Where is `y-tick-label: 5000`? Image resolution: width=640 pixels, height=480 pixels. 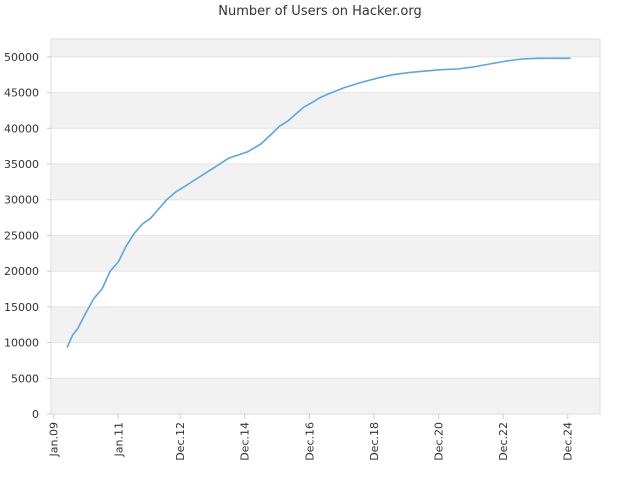 y-tick-label: 5000 is located at coordinates (25, 378).